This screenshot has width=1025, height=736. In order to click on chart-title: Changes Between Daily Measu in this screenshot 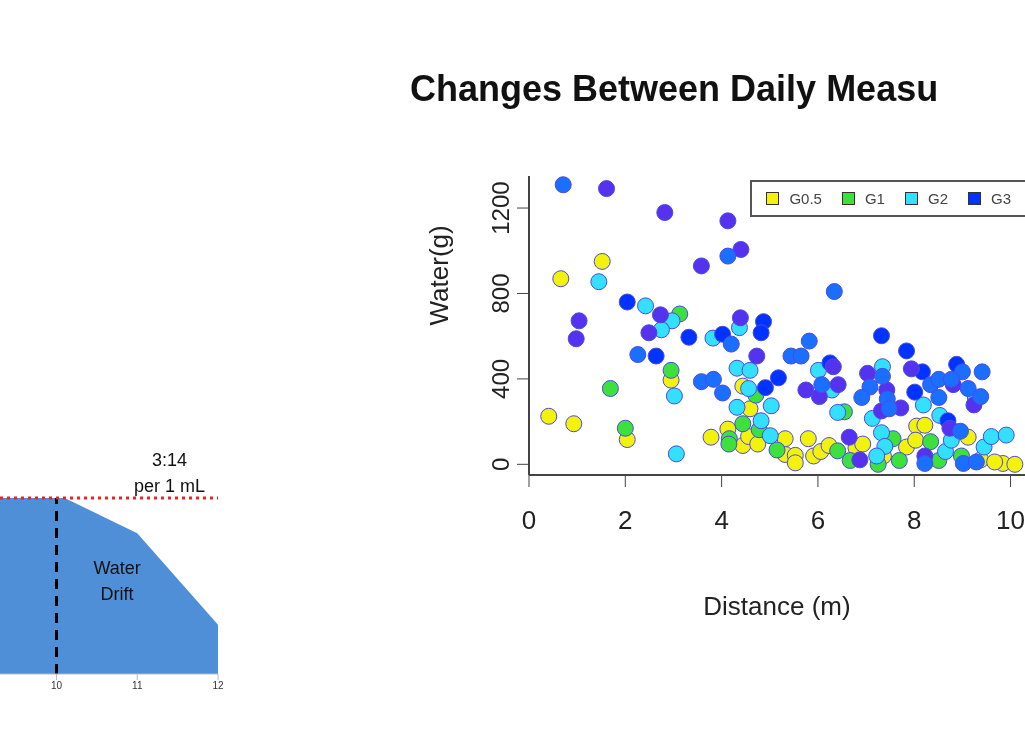, I will do `click(674, 89)`.